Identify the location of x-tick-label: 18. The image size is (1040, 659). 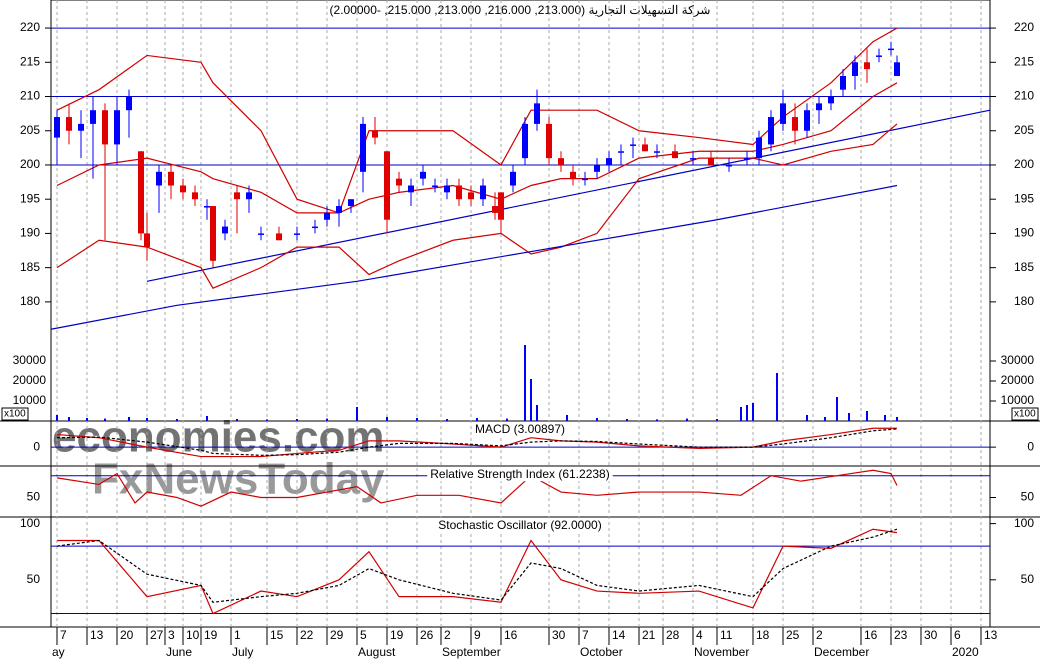
(763, 635).